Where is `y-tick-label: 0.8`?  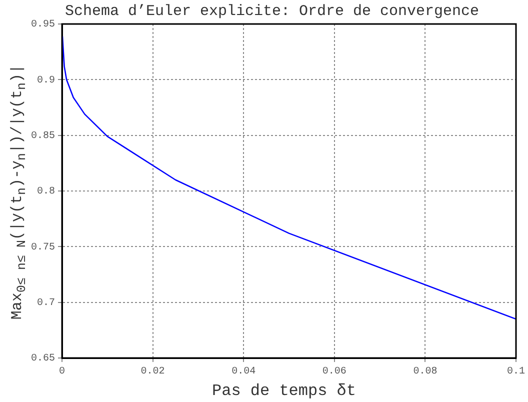
y-tick-label: 0.8 is located at coordinates (46, 192).